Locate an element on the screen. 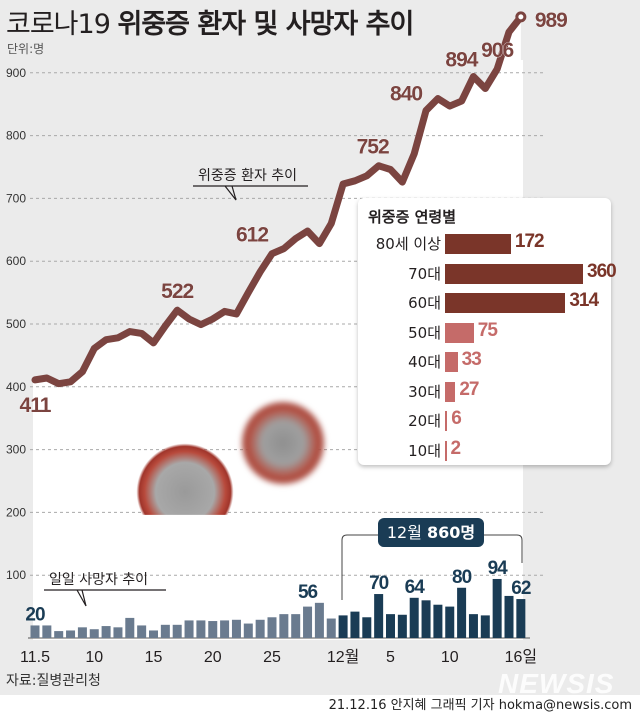 Image resolution: width=640 pixels, height=713 pixels. bar-value-label: 64 is located at coordinates (415, 587).